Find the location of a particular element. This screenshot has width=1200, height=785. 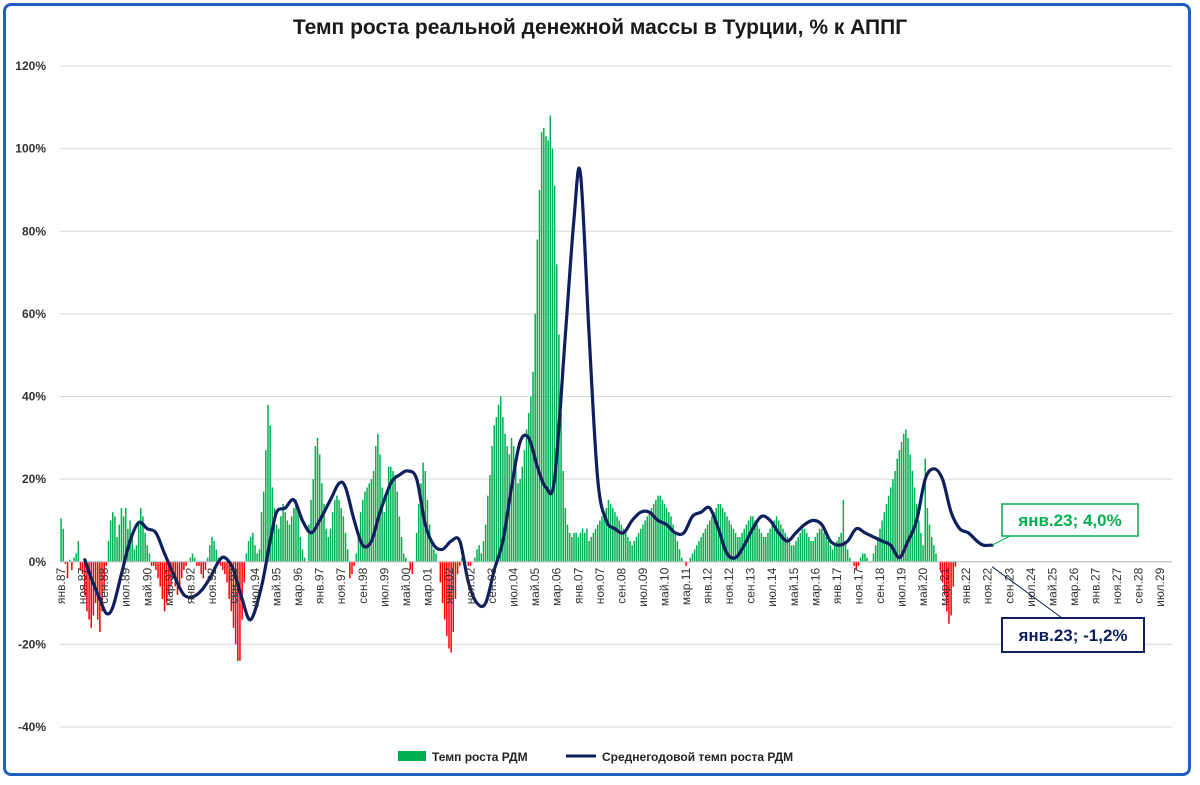

x-tick-label: сен.93 is located at coordinates (233, 585).